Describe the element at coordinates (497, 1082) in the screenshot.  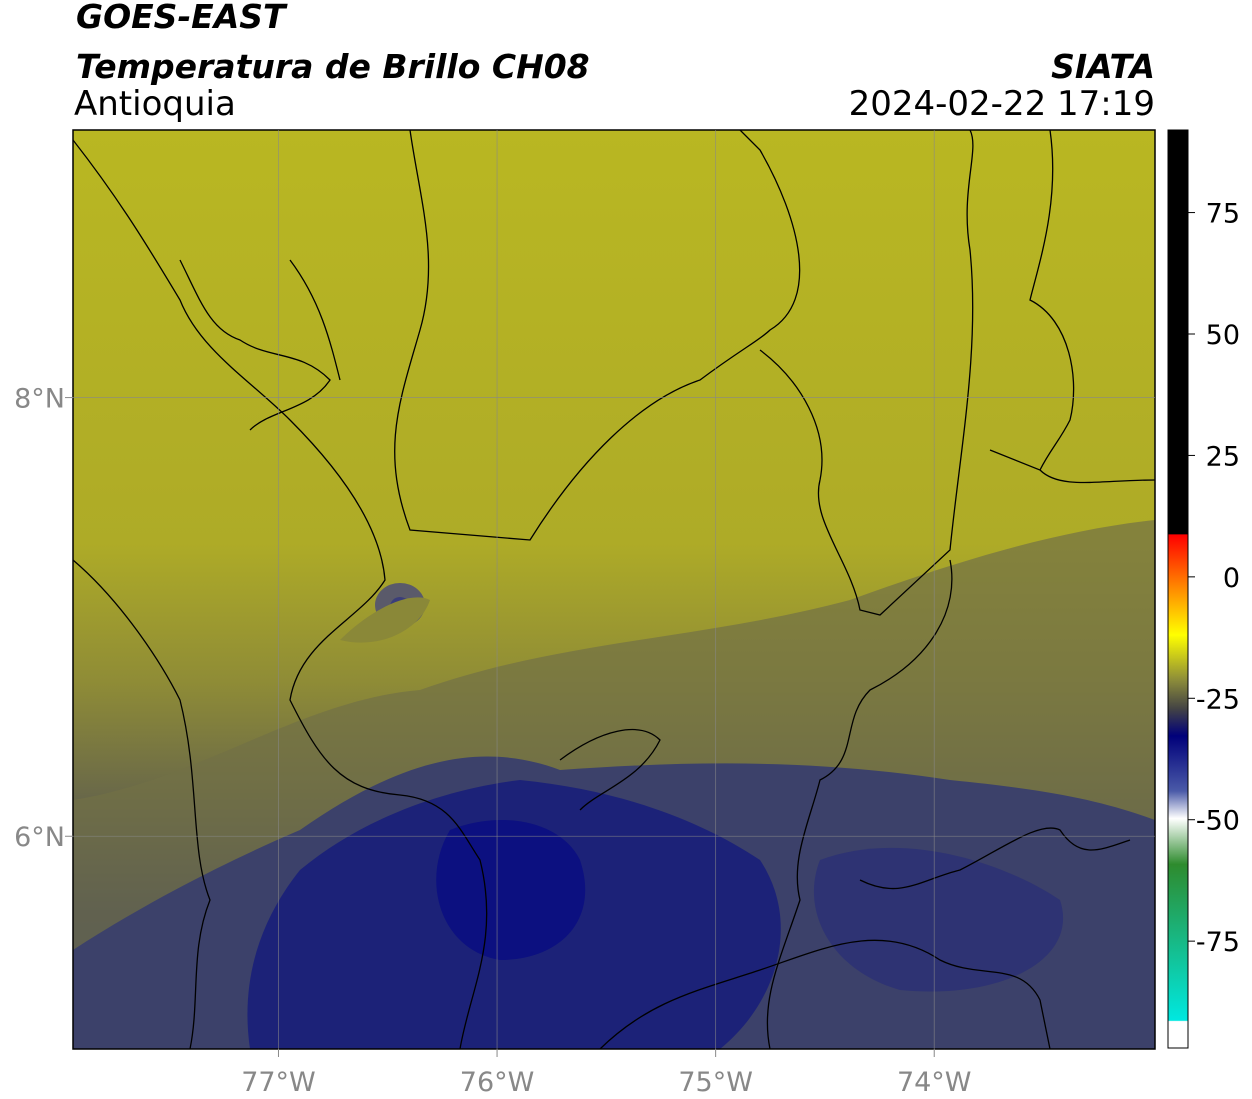
I see `x-tick-label: 76°W` at that location.